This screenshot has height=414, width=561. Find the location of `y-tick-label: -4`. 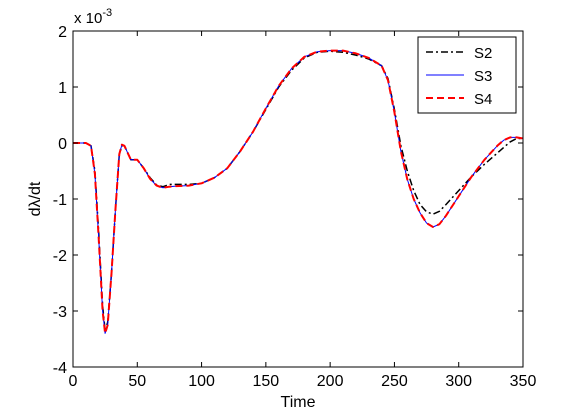

y-tick-label: -4 is located at coordinates (60, 368).